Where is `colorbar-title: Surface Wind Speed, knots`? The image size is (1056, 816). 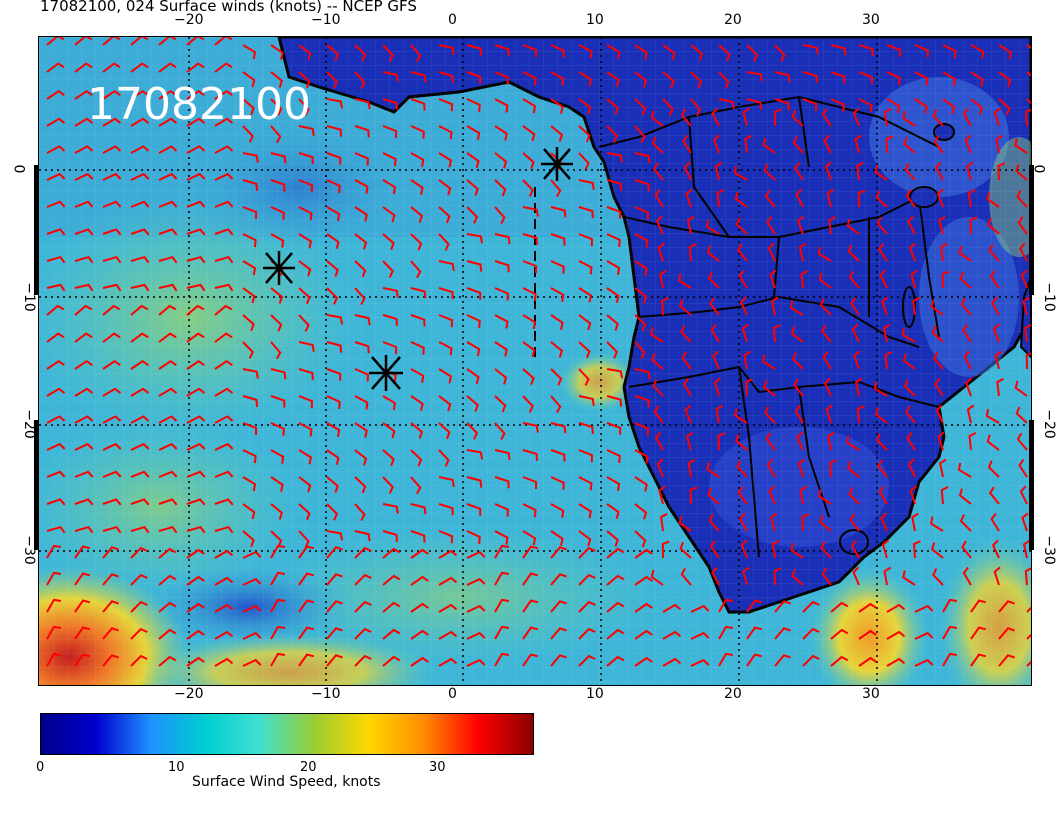
colorbar-title: Surface Wind Speed, knots is located at coordinates (286, 782).